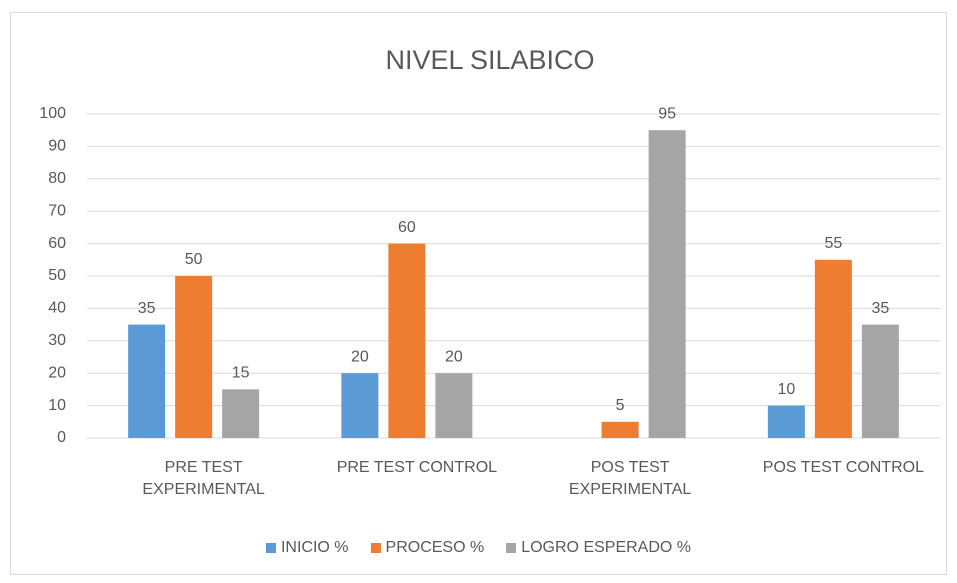 Image resolution: width=957 pixels, height=583 pixels. Describe the element at coordinates (57, 243) in the screenshot. I see `y-tick-label: 60` at that location.